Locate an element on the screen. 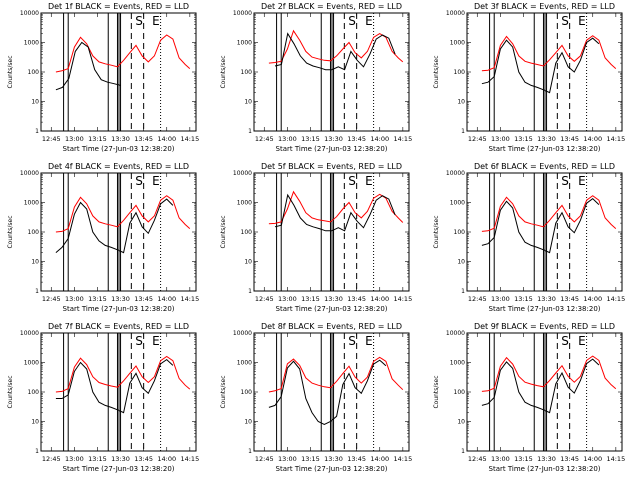 Image resolution: width=640 pixels, height=480 pixels. panel-title: Det 2f BLACK = Events, RED = LLD is located at coordinates (331, 6).